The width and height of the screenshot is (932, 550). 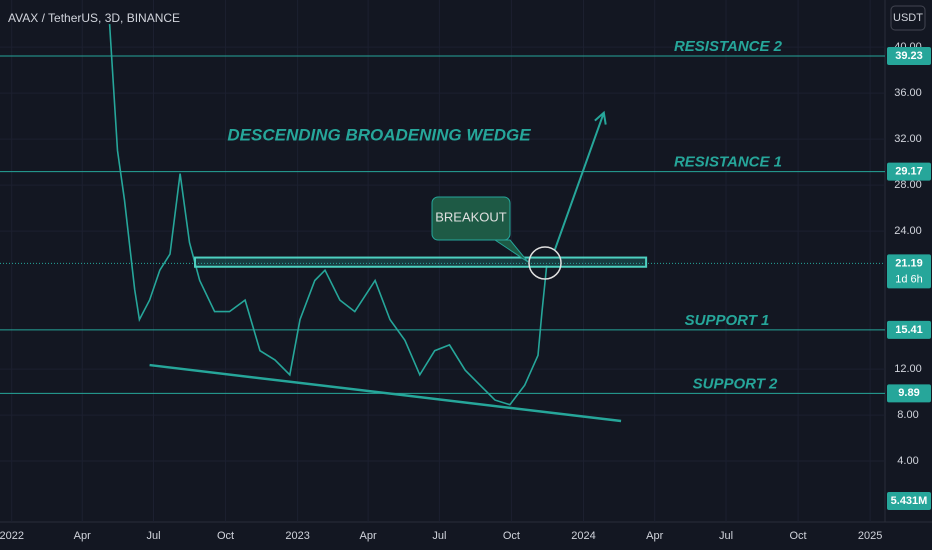 I want to click on breakout-label: BREAKOUT, so click(x=471, y=216).